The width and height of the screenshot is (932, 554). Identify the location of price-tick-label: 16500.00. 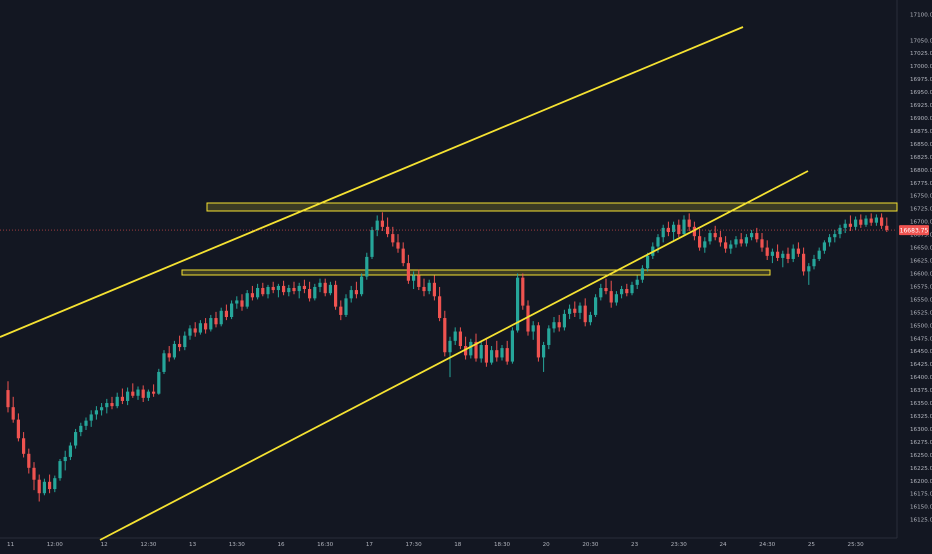
(921, 326).